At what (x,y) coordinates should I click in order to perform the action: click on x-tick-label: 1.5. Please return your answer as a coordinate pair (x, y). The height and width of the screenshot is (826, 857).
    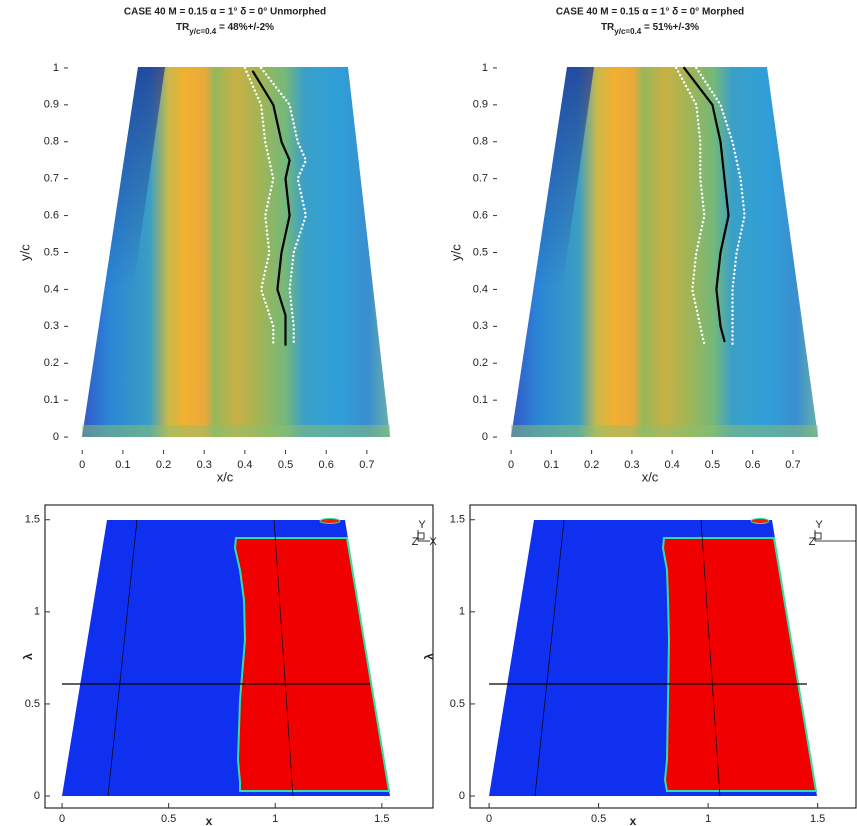
    Looking at the image, I should click on (381, 819).